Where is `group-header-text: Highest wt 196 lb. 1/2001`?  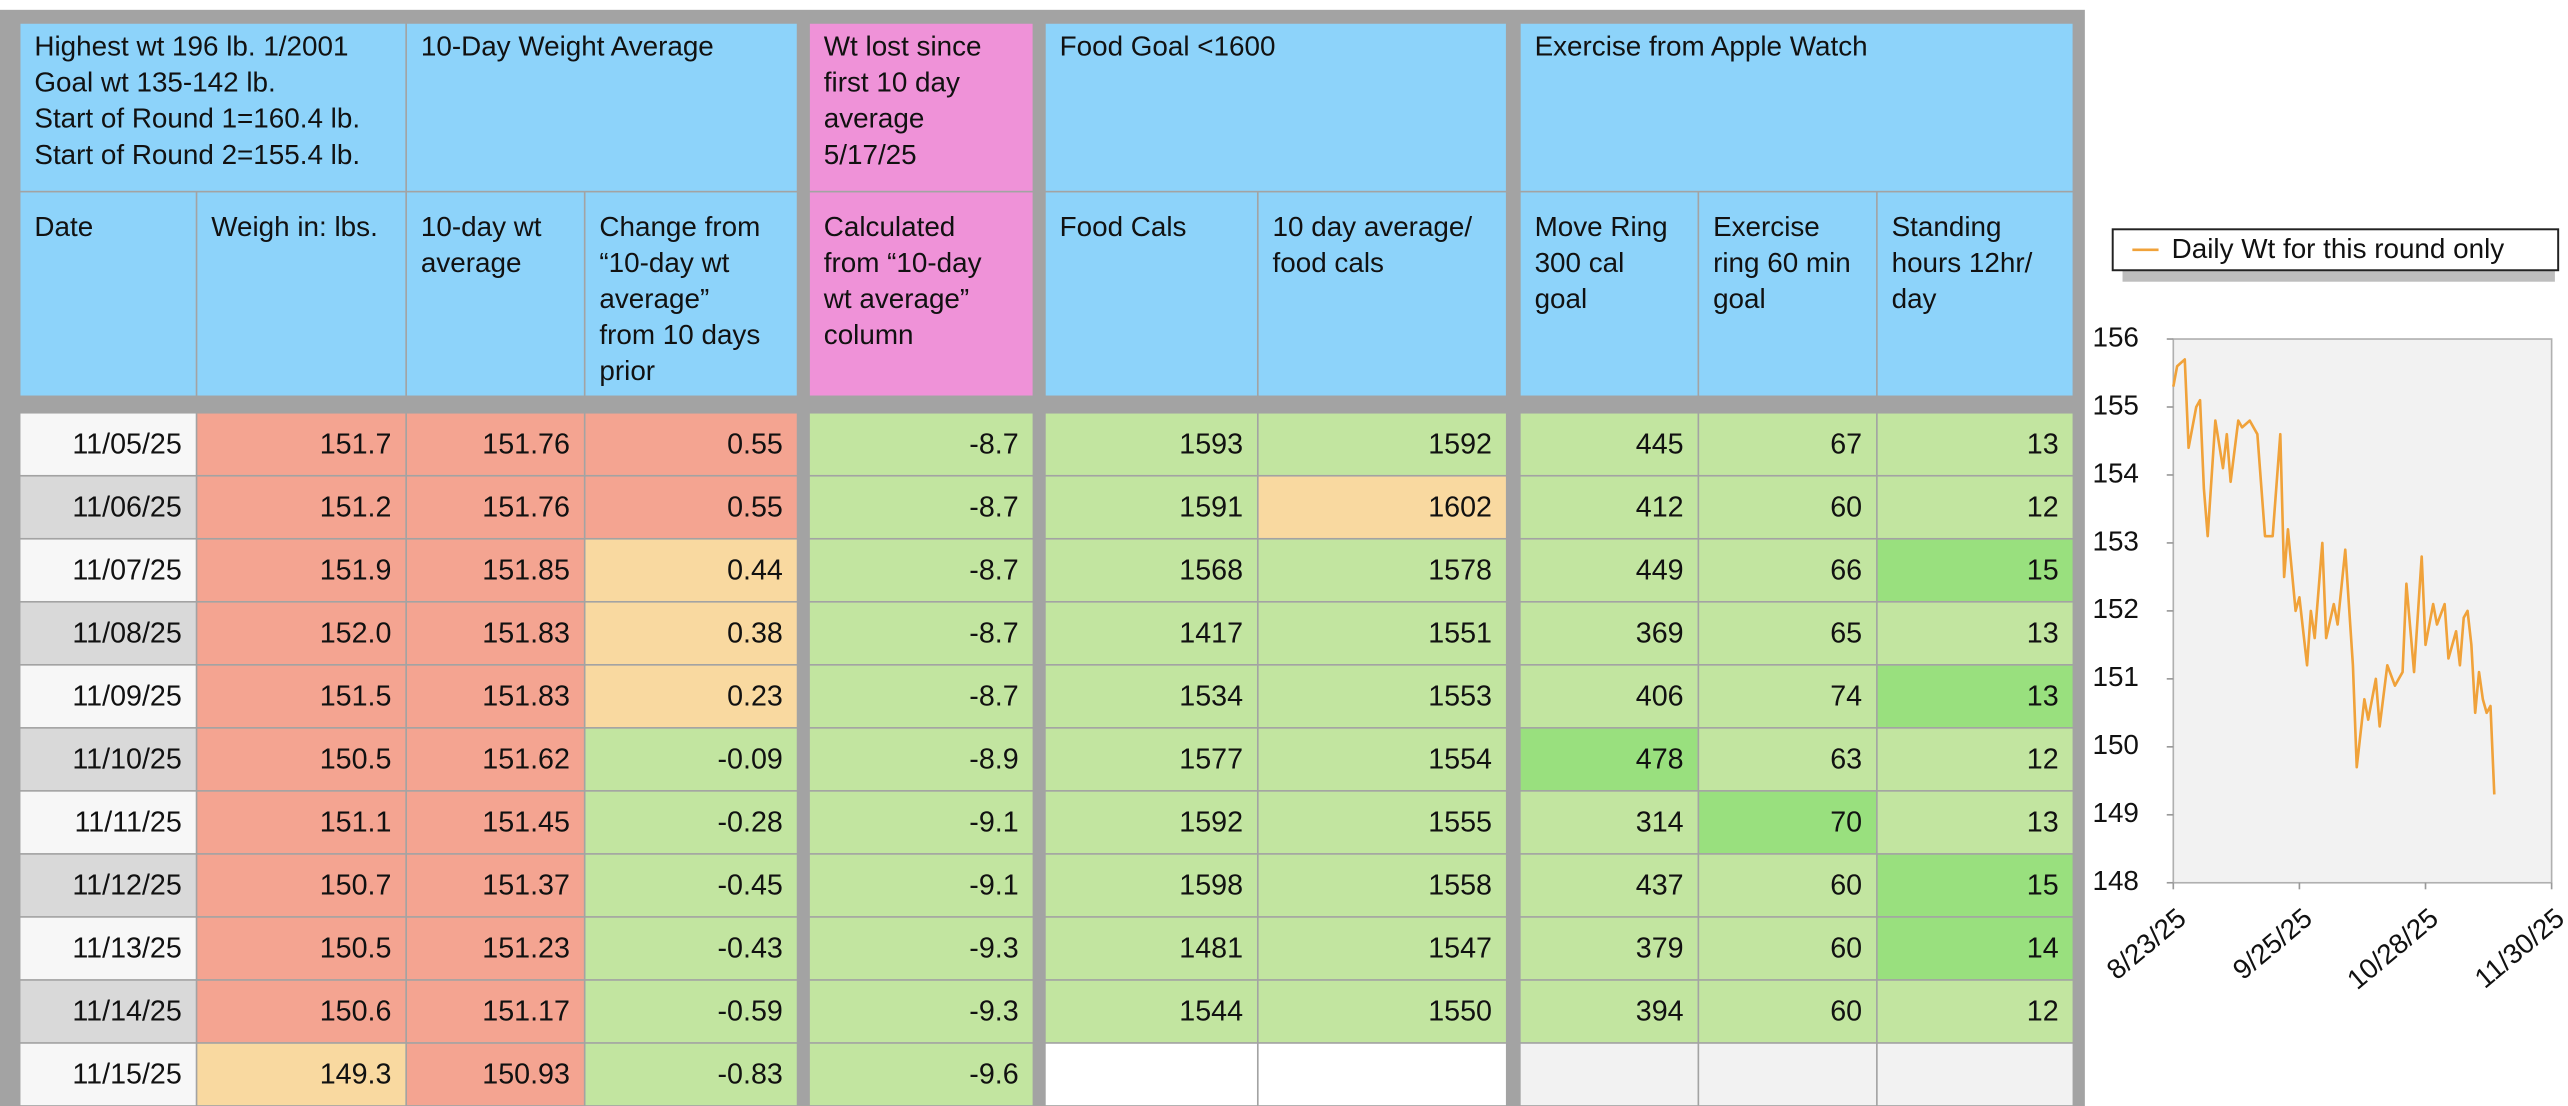 group-header-text: Highest wt 196 lb. 1/2001 is located at coordinates (191, 46).